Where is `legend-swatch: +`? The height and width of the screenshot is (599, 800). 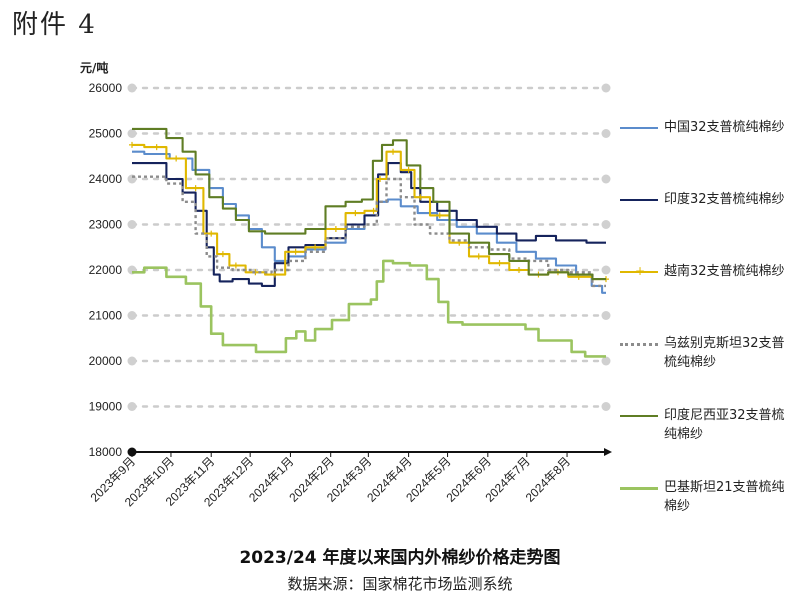 legend-swatch: + is located at coordinates (639, 271).